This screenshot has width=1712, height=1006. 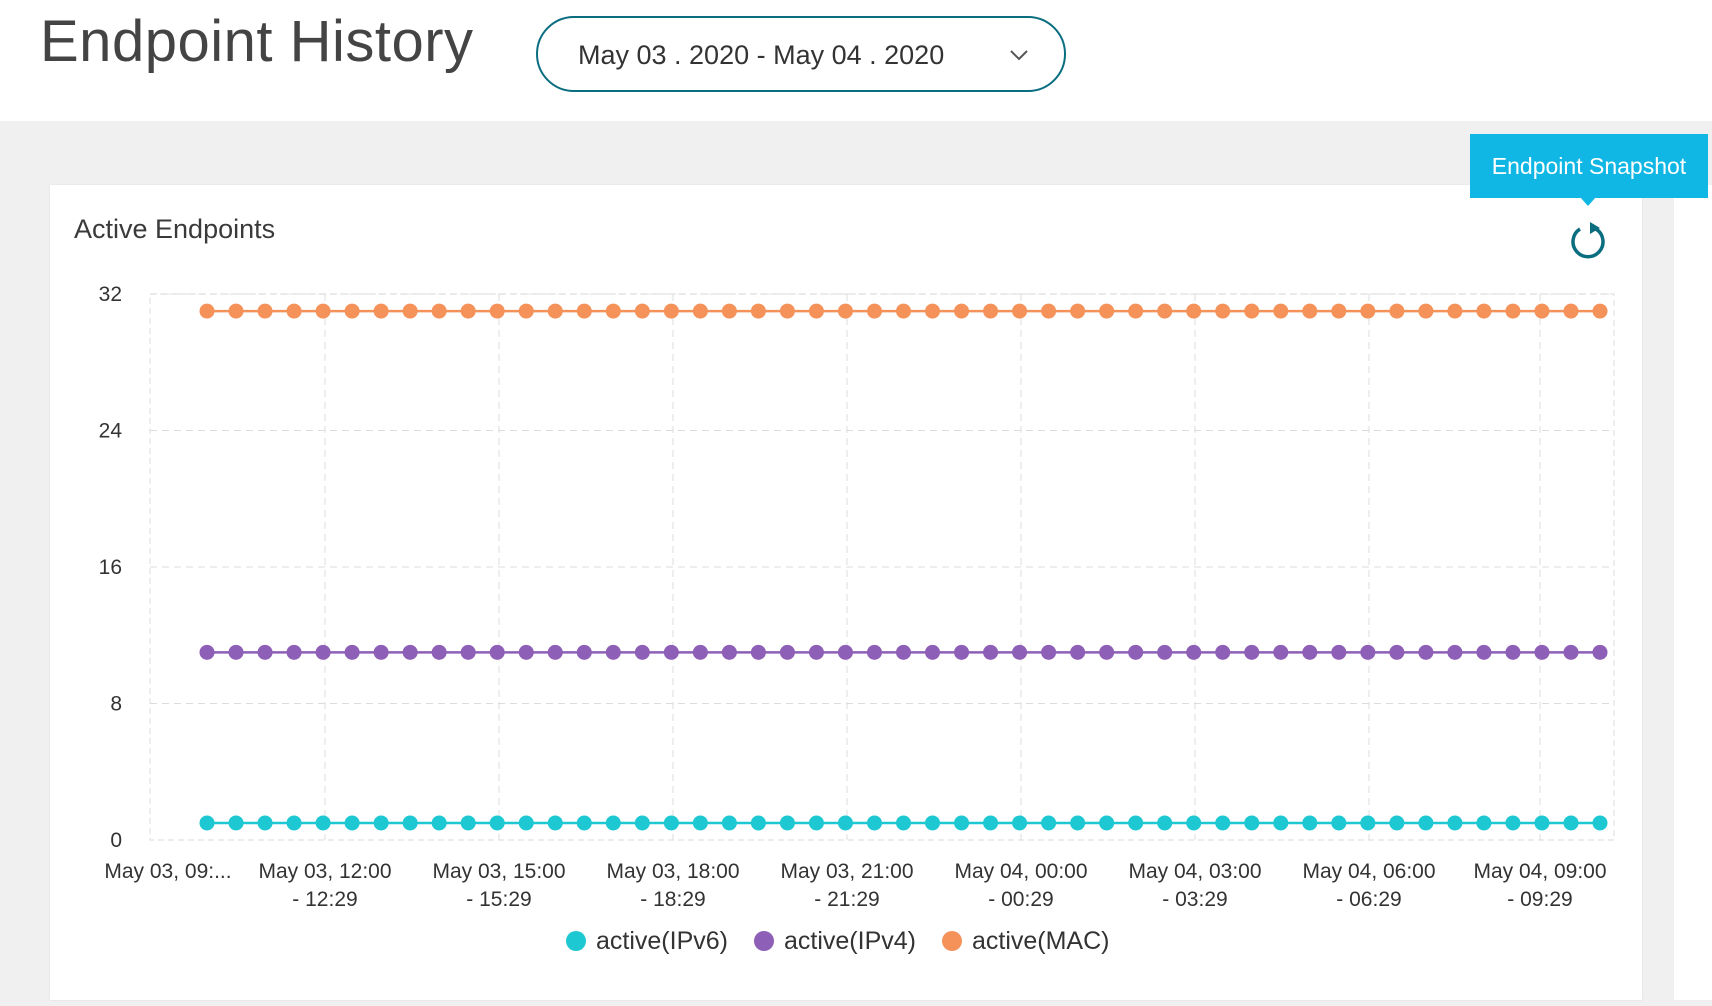 What do you see at coordinates (498, 899) in the screenshot?
I see `x-tick-label: - 15:29` at bounding box center [498, 899].